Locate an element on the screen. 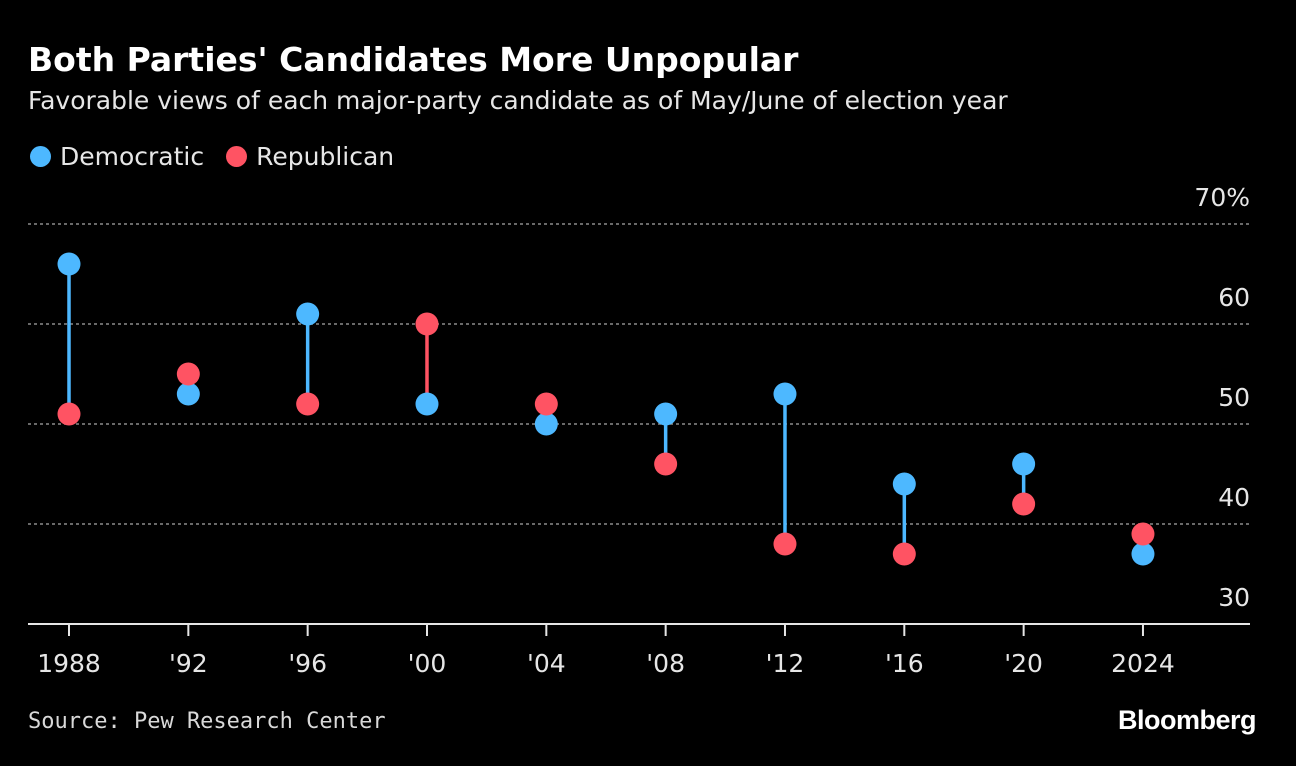 The width and height of the screenshot is (1296, 766). chart-title: Both Parties' Candidates More Unpopular is located at coordinates (413, 59).